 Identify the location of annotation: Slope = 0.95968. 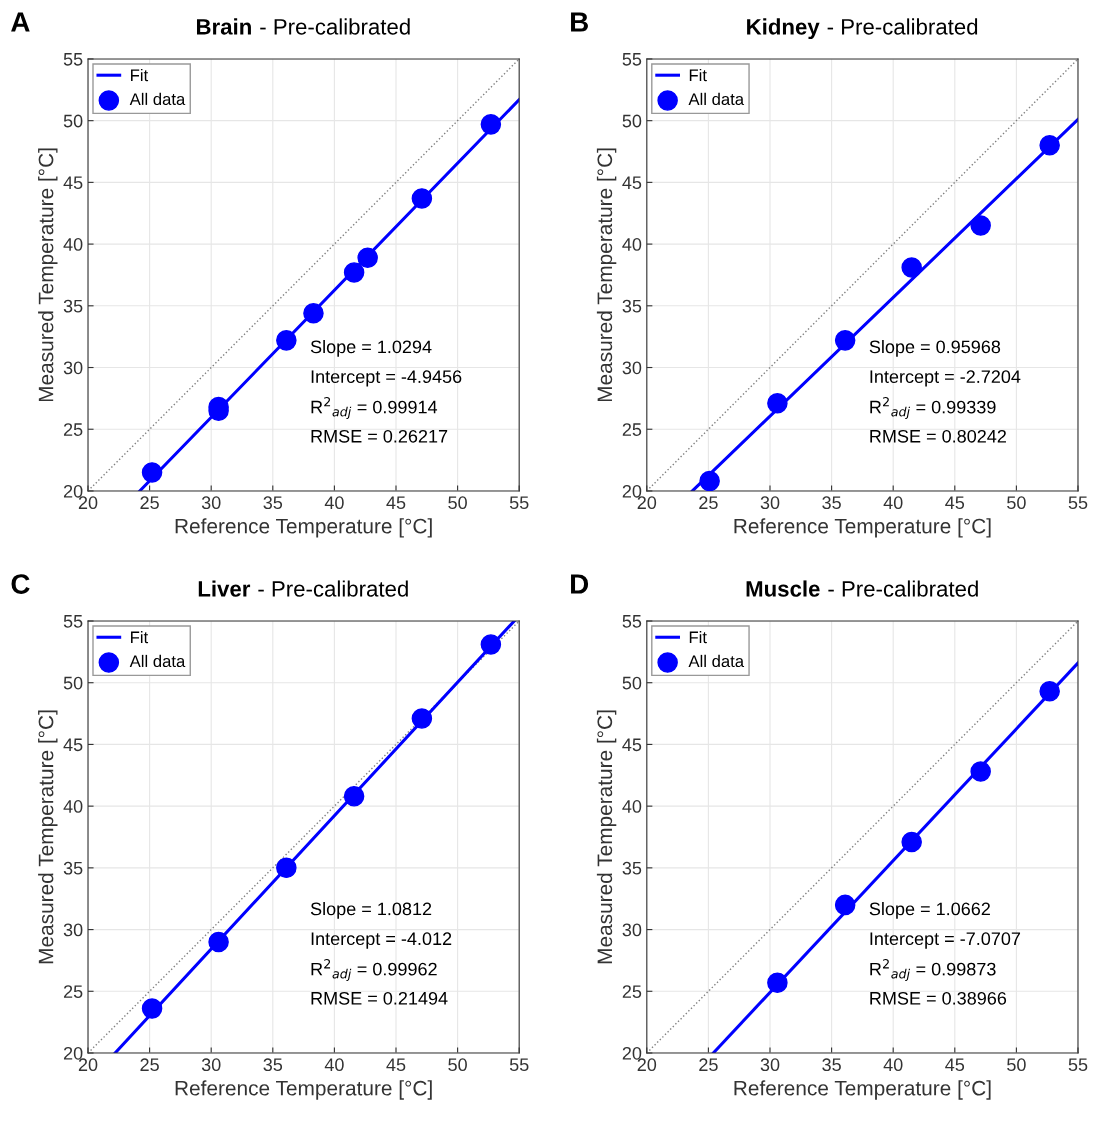
(935, 348).